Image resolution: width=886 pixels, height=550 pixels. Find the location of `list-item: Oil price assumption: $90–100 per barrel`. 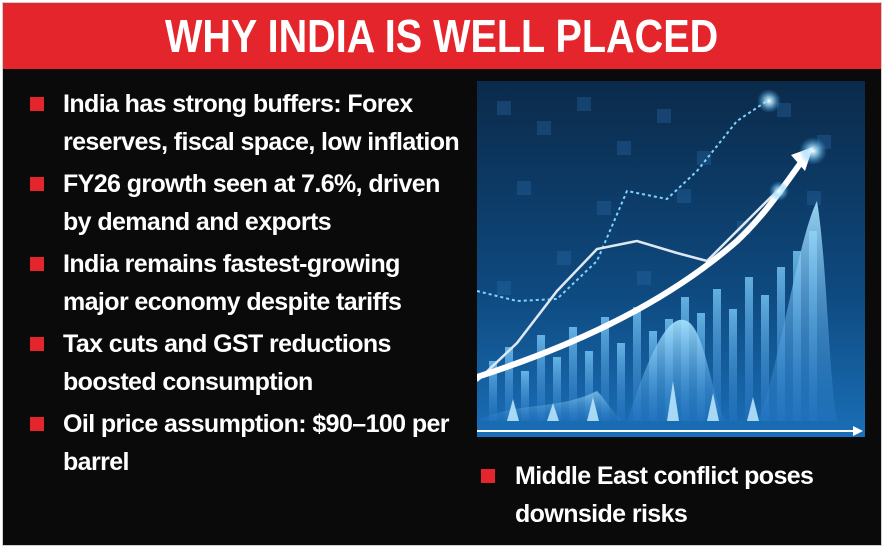

list-item: Oil price assumption: $90–100 per barrel is located at coordinates (243, 443).